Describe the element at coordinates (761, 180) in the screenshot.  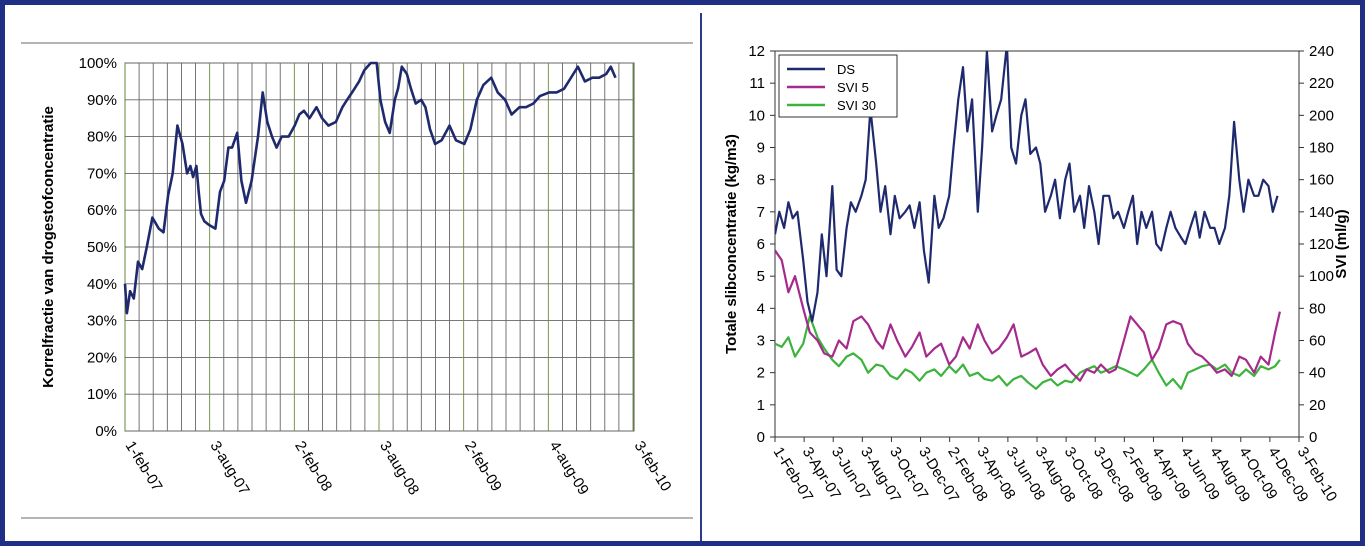
I see `y-tick-label: 8` at that location.